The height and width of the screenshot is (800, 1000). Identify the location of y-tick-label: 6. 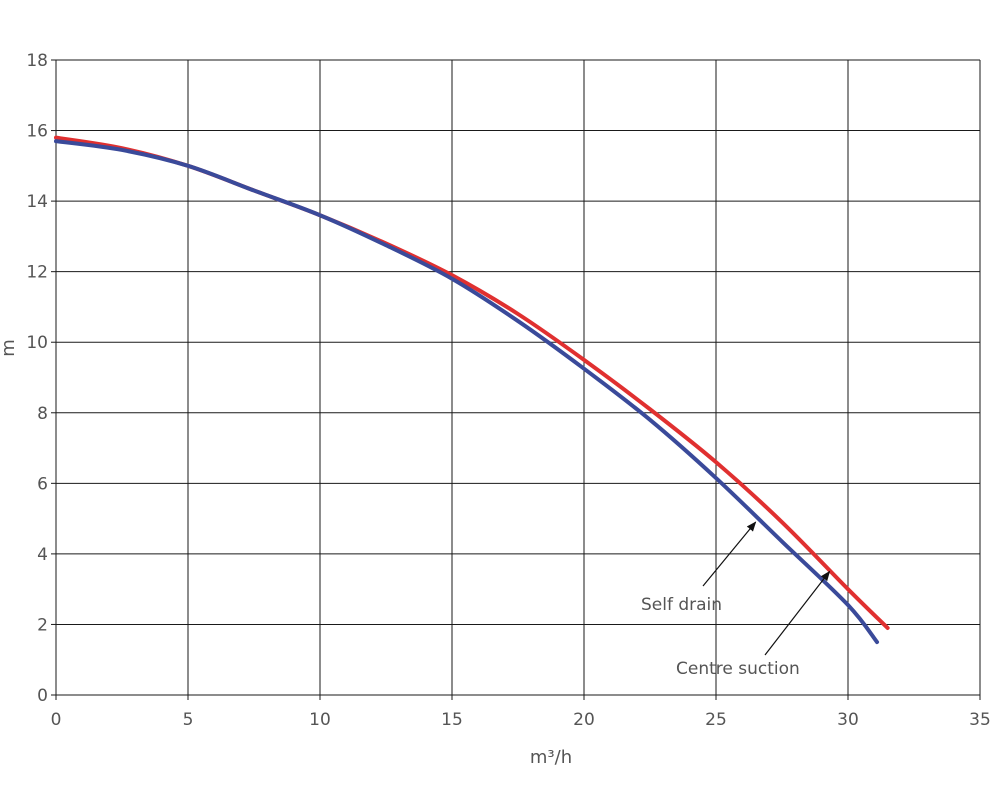
(42, 484).